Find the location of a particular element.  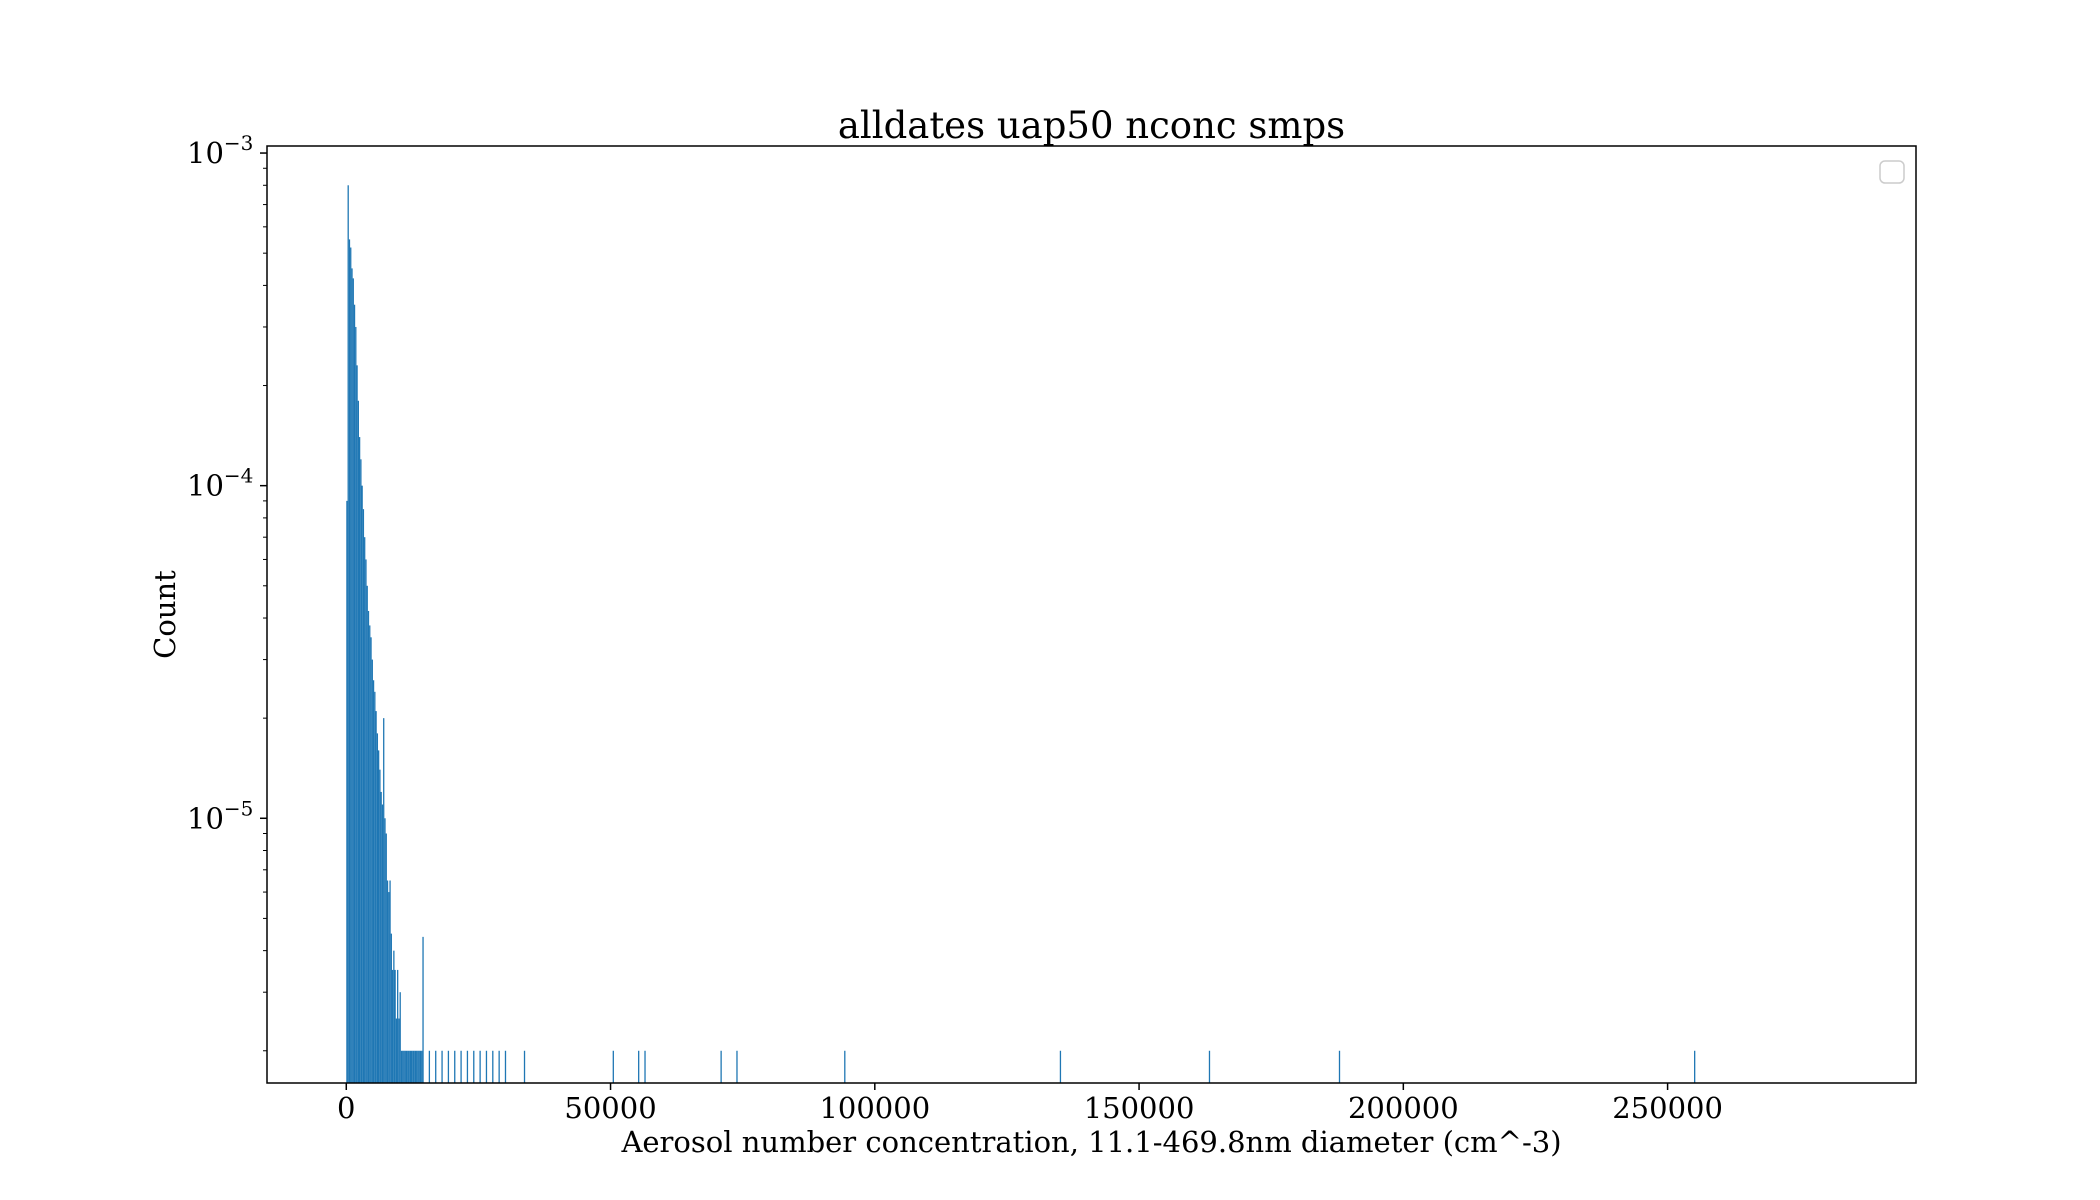

x-tick-label: 50000 is located at coordinates (610, 1108).